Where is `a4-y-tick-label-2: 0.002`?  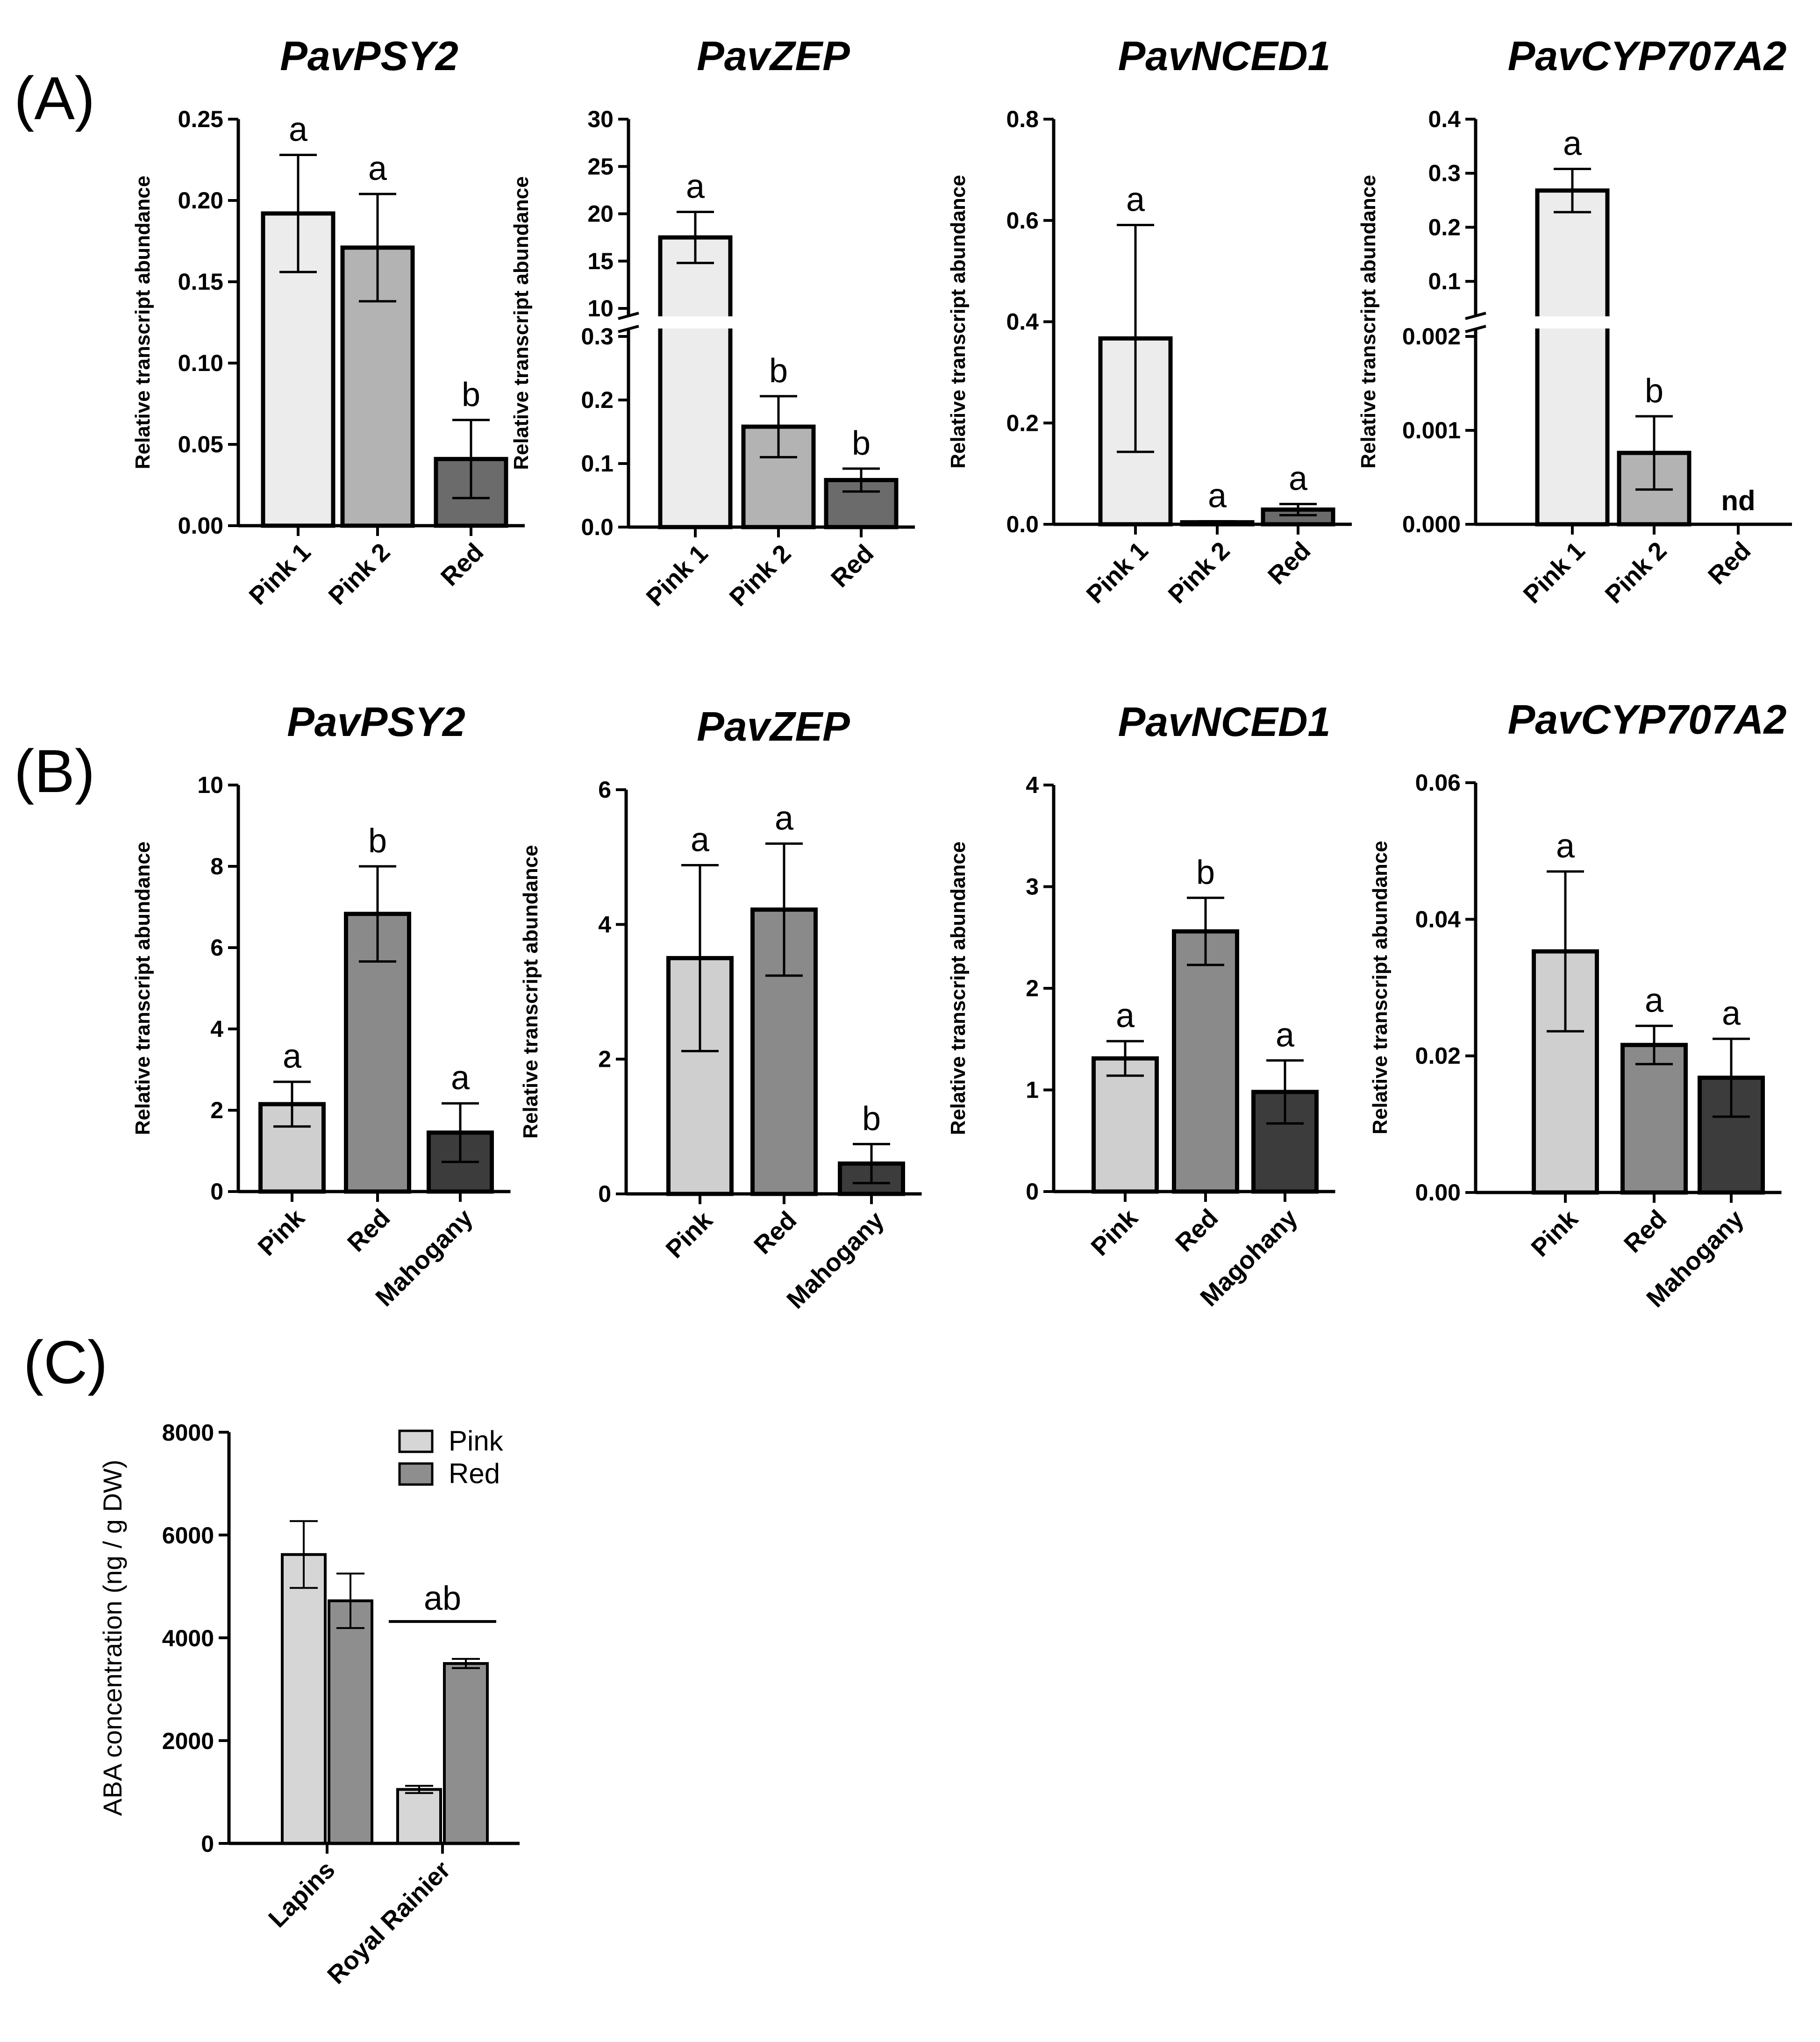 a4-y-tick-label-2: 0.002 is located at coordinates (1431, 336).